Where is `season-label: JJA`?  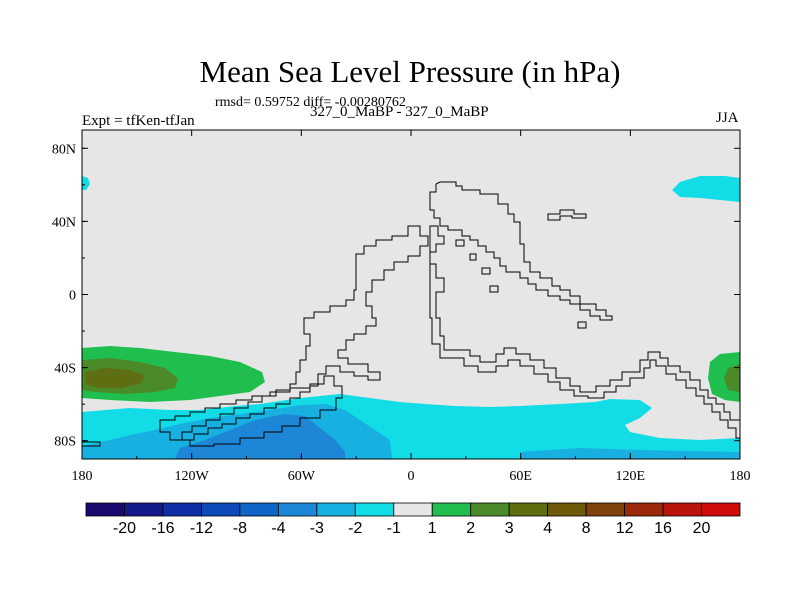
season-label: JJA is located at coordinates (727, 118).